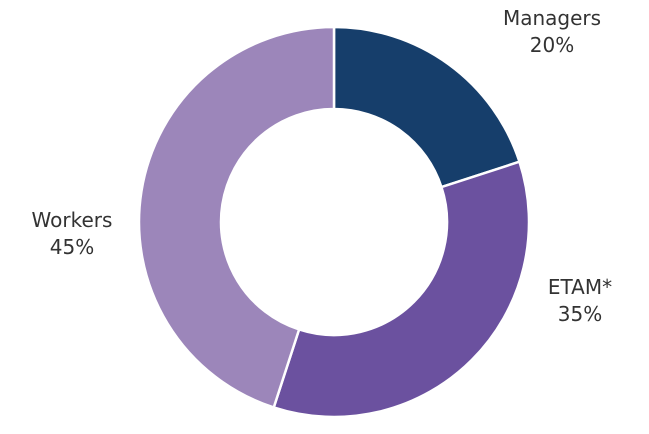 The width and height of the screenshot is (649, 434). Describe the element at coordinates (552, 45) in the screenshot. I see `slice-label-managers-value: 20%` at that location.